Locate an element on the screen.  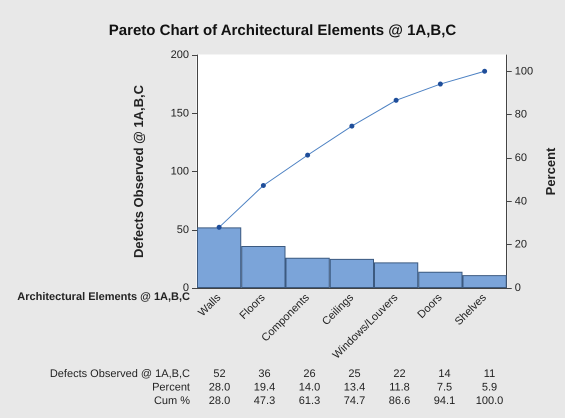
y2-tick-label: 60 is located at coordinates (520, 158).